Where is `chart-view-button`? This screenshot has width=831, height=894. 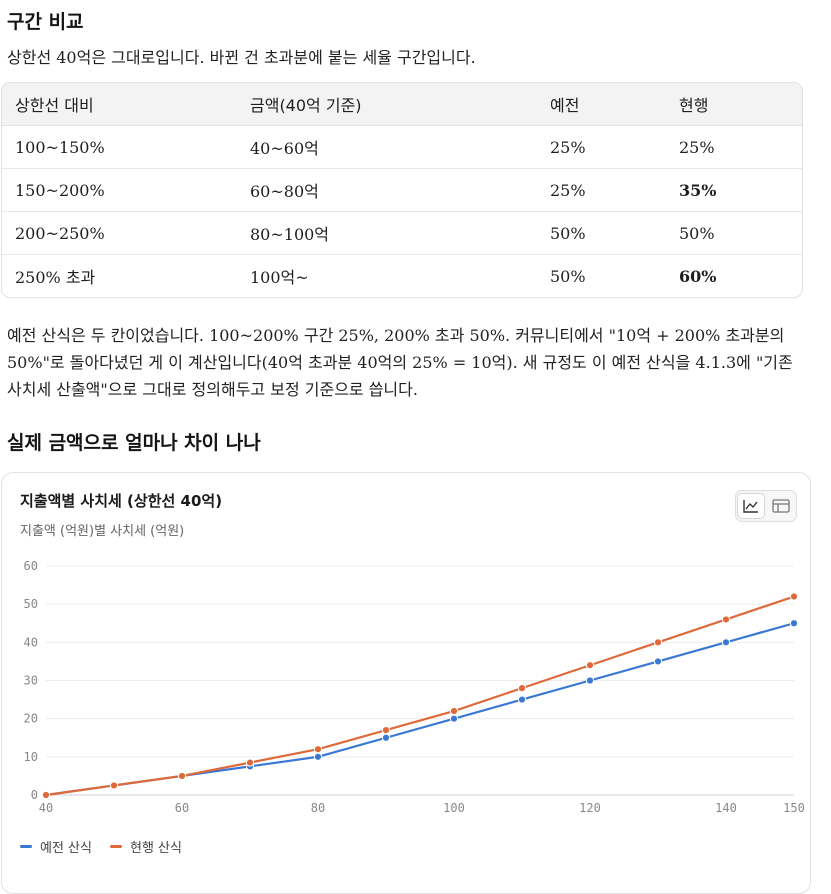 chart-view-button is located at coordinates (751, 506).